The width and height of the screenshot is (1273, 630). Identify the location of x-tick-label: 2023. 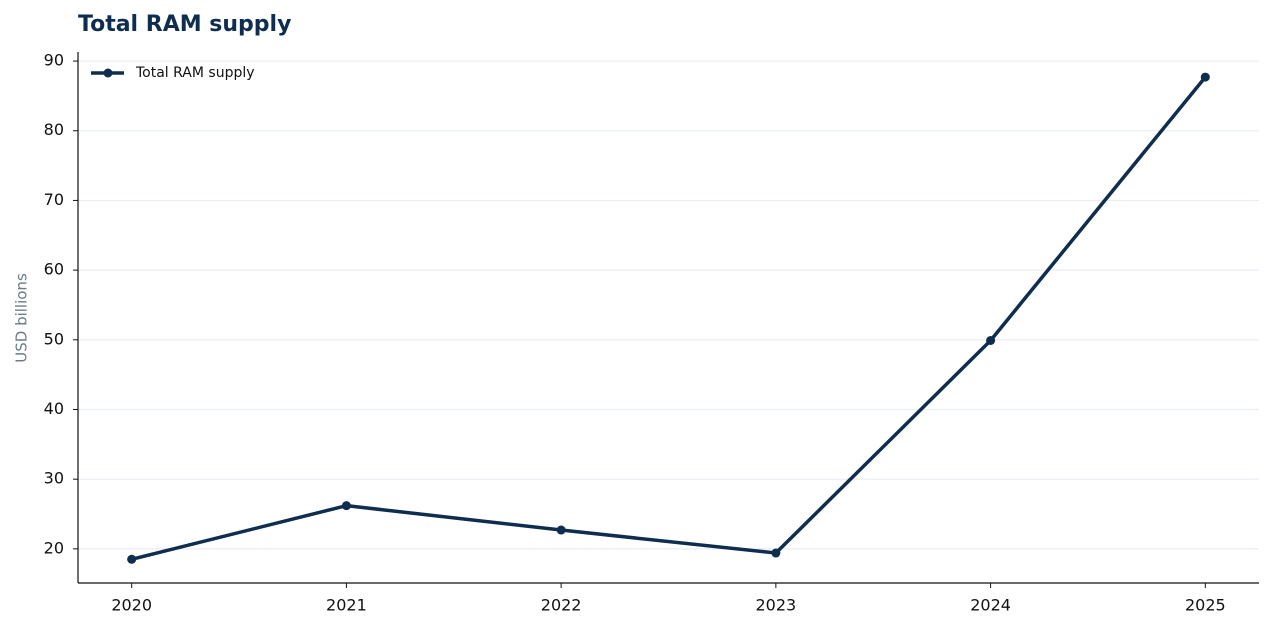
(776, 605).